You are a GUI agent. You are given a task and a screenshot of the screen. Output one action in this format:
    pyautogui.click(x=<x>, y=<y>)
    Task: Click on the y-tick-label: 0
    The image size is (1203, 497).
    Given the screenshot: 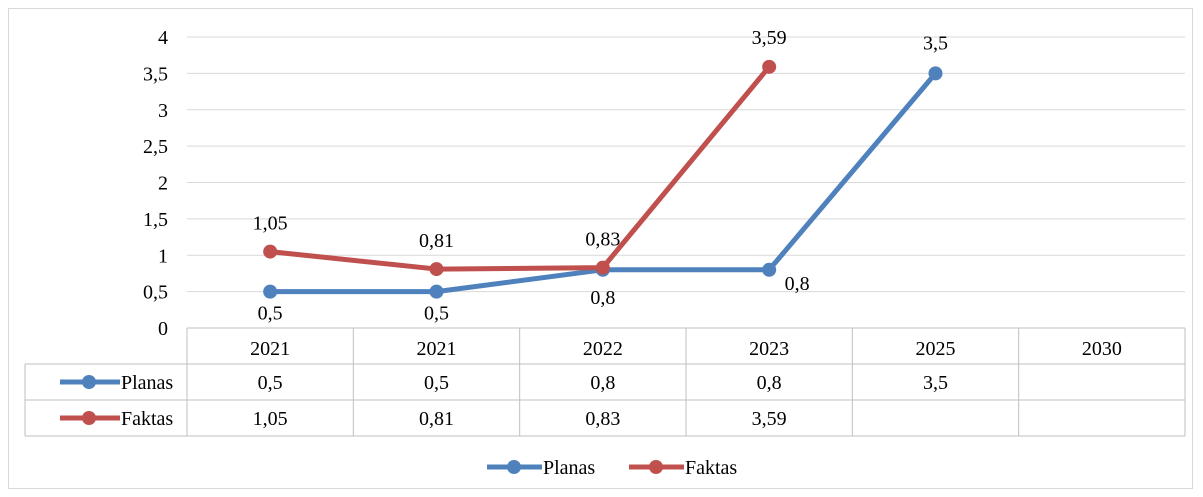 What is the action you would take?
    pyautogui.click(x=163, y=329)
    